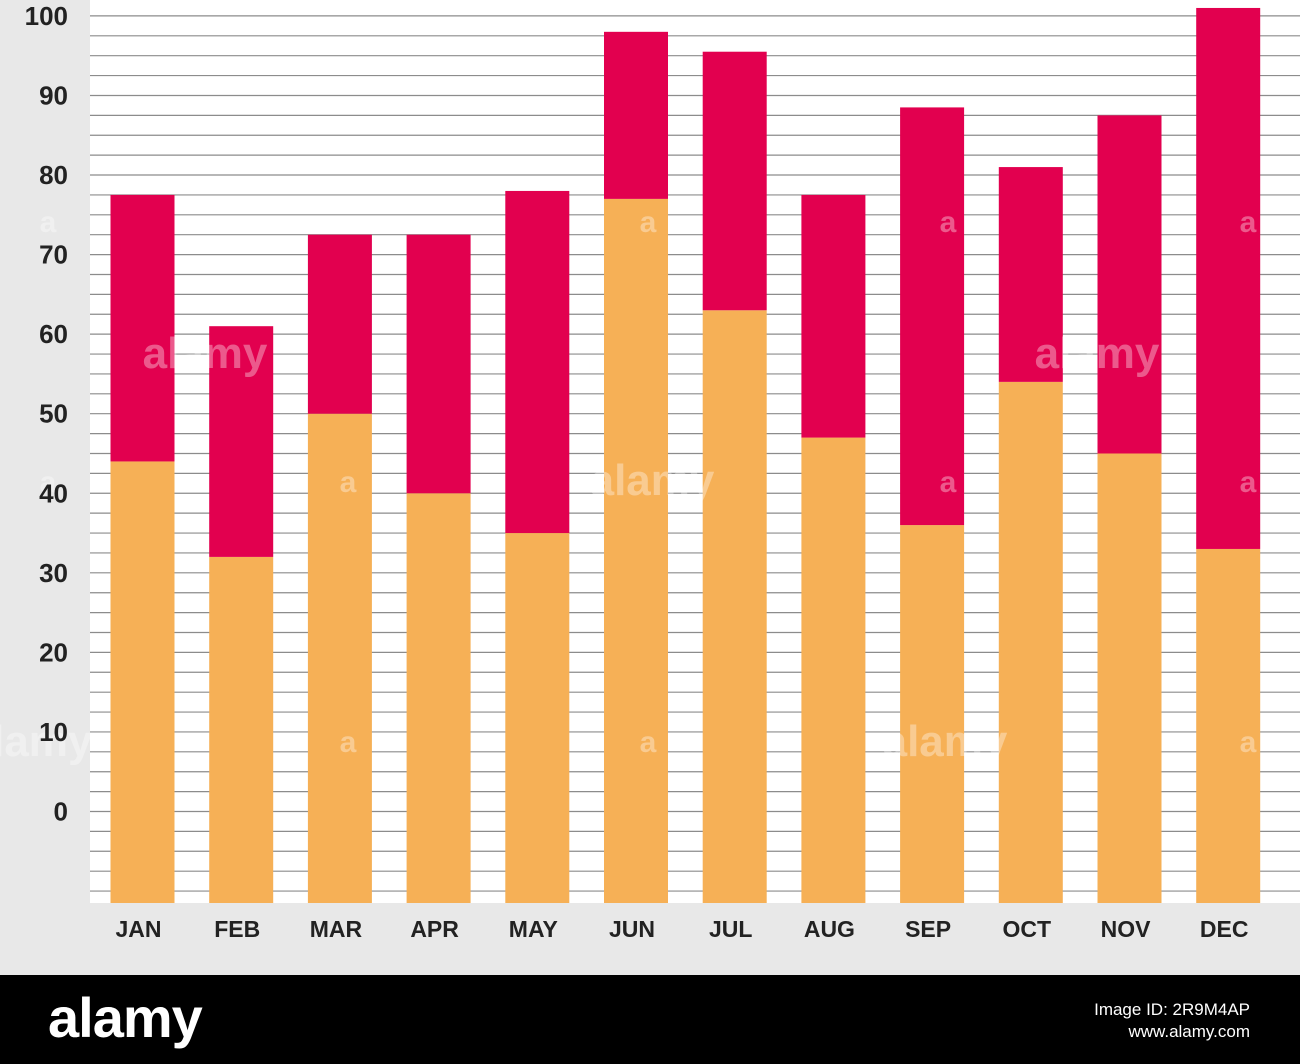  I want to click on website-line: www.alamy.com, so click(1189, 1031).